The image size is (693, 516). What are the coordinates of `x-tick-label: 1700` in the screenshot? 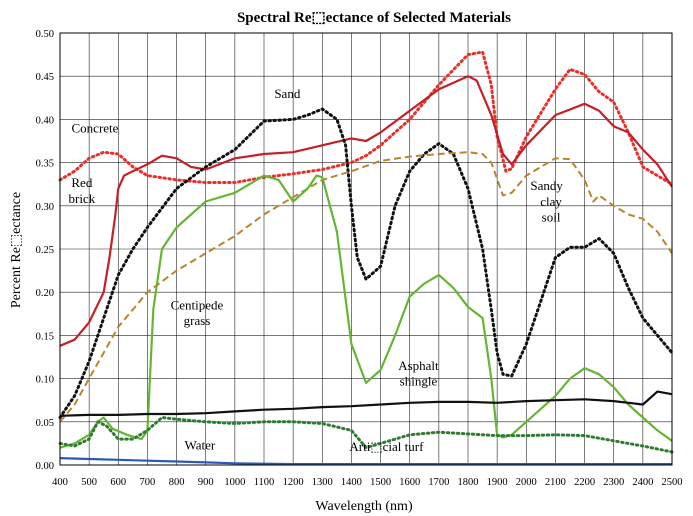 It's located at (438, 482).